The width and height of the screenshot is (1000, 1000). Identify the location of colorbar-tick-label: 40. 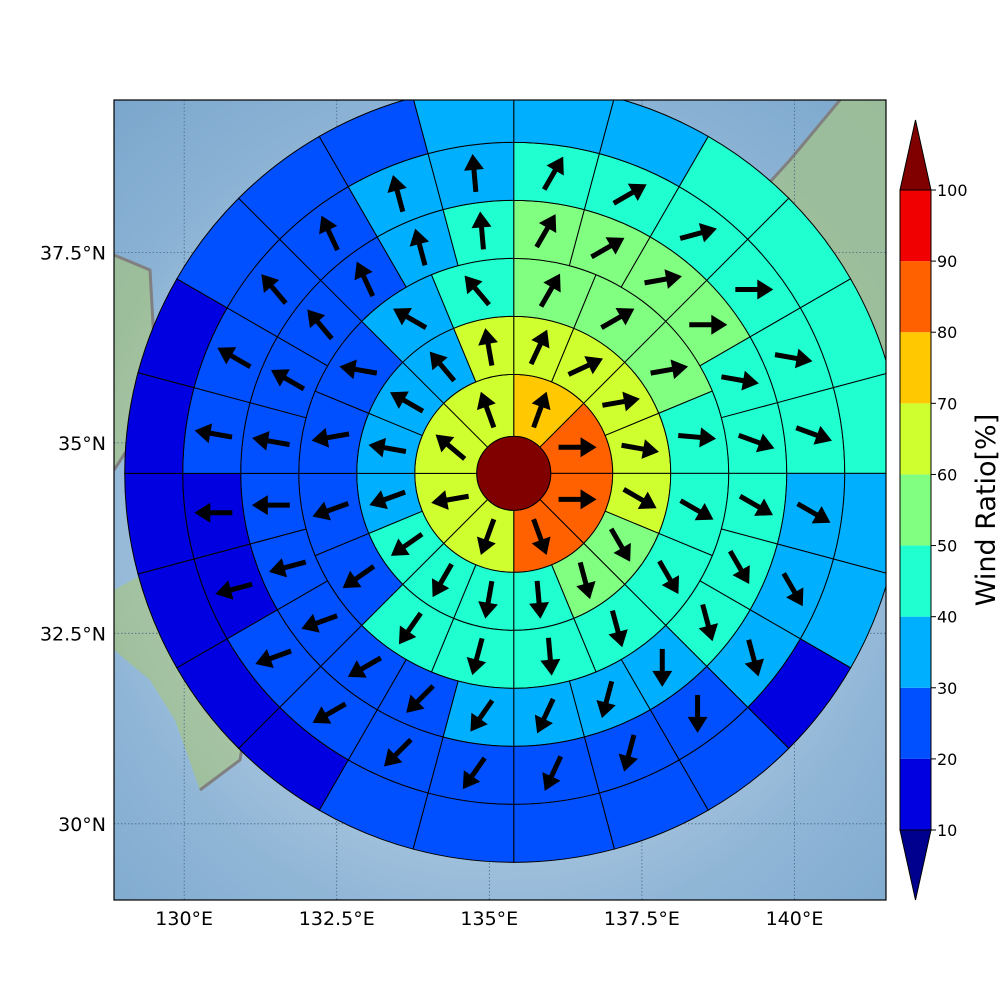
(947, 617).